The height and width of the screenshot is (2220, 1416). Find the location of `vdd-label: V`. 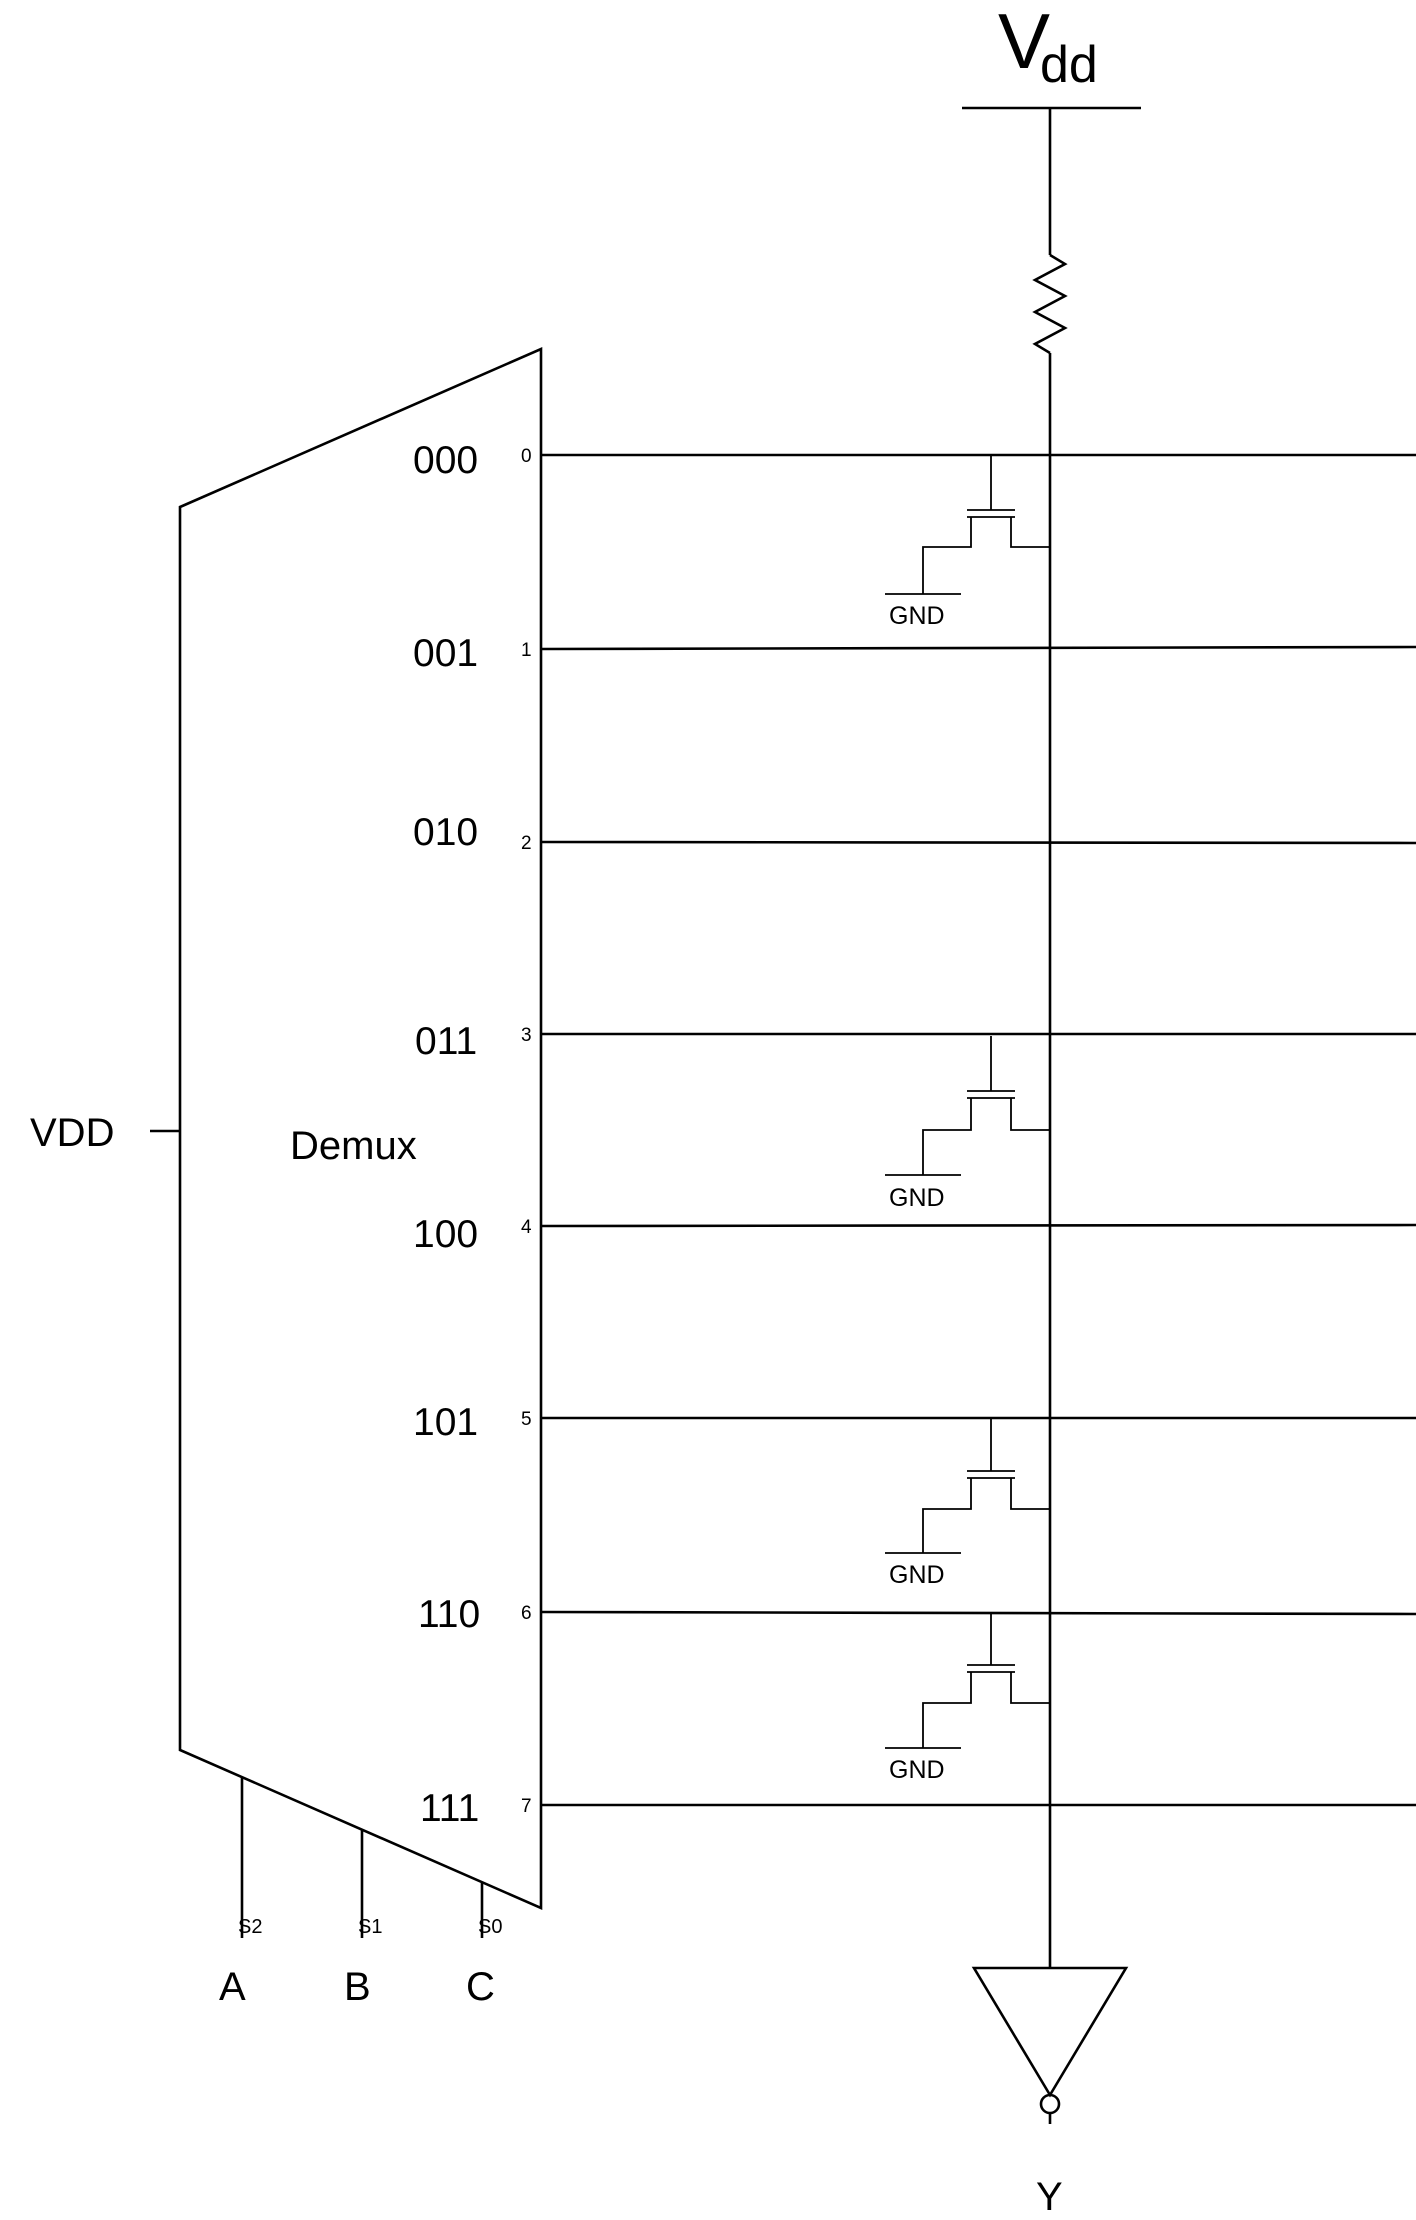

vdd-label: V is located at coordinates (1024, 42).